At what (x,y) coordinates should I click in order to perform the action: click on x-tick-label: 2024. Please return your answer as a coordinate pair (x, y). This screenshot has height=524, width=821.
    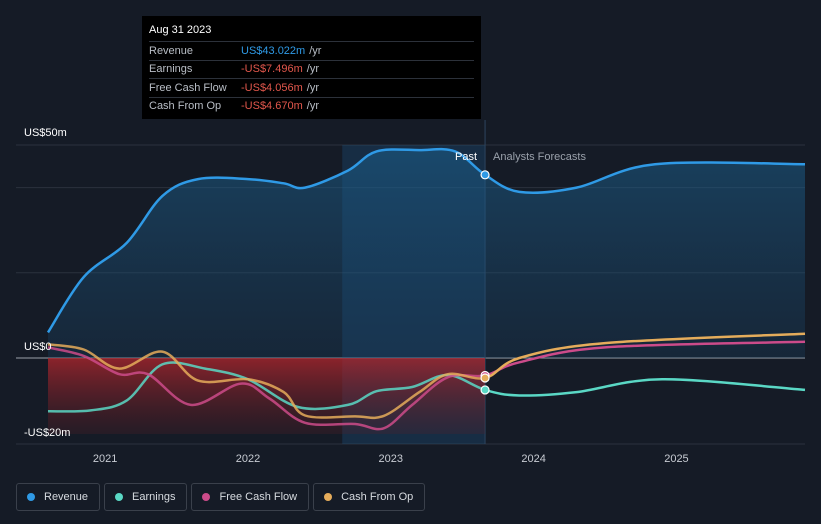
    Looking at the image, I should click on (533, 459).